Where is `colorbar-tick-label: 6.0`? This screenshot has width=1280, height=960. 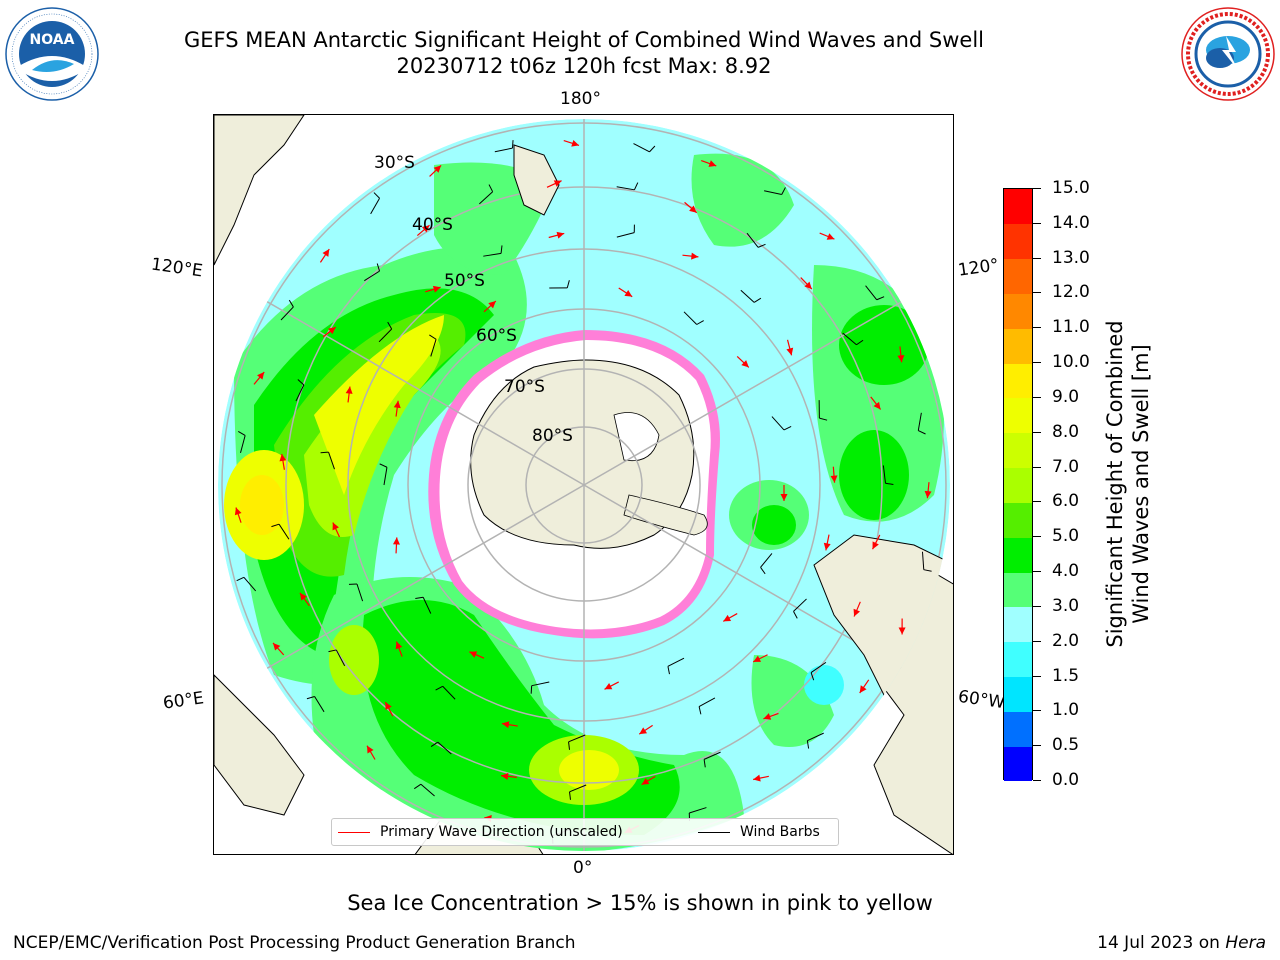
colorbar-tick-label: 6.0 is located at coordinates (1066, 501).